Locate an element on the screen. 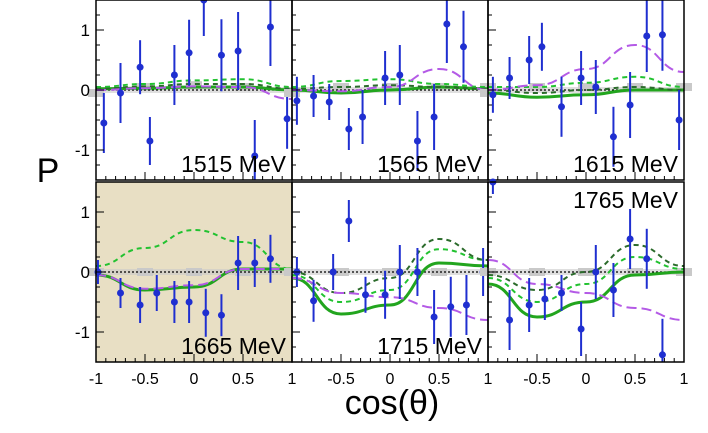 The height and width of the screenshot is (433, 708). x-axis-label: cos(θ) is located at coordinates (392, 403).